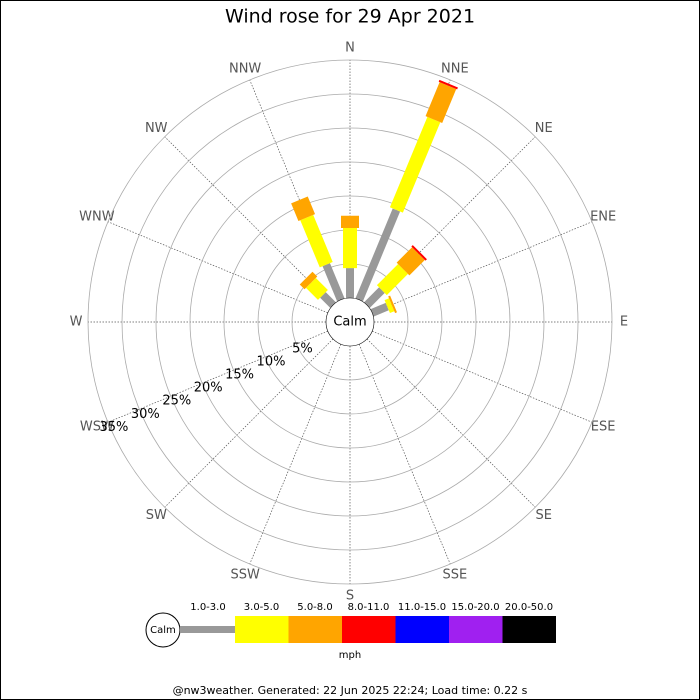 This screenshot has height=700, width=700. I want to click on direction-label: ENE, so click(603, 217).